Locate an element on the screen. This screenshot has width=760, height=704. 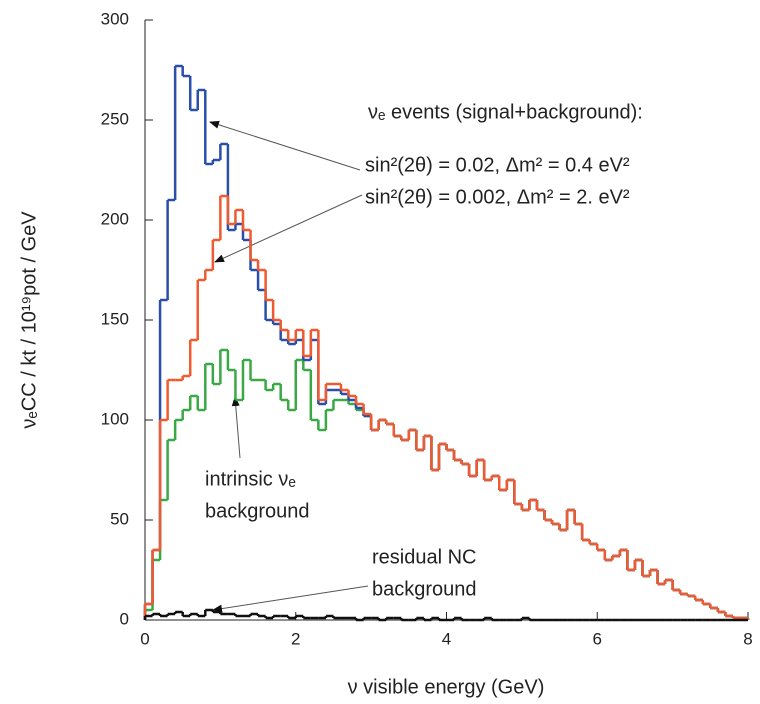
y-tick-label: 0 is located at coordinates (124, 618).